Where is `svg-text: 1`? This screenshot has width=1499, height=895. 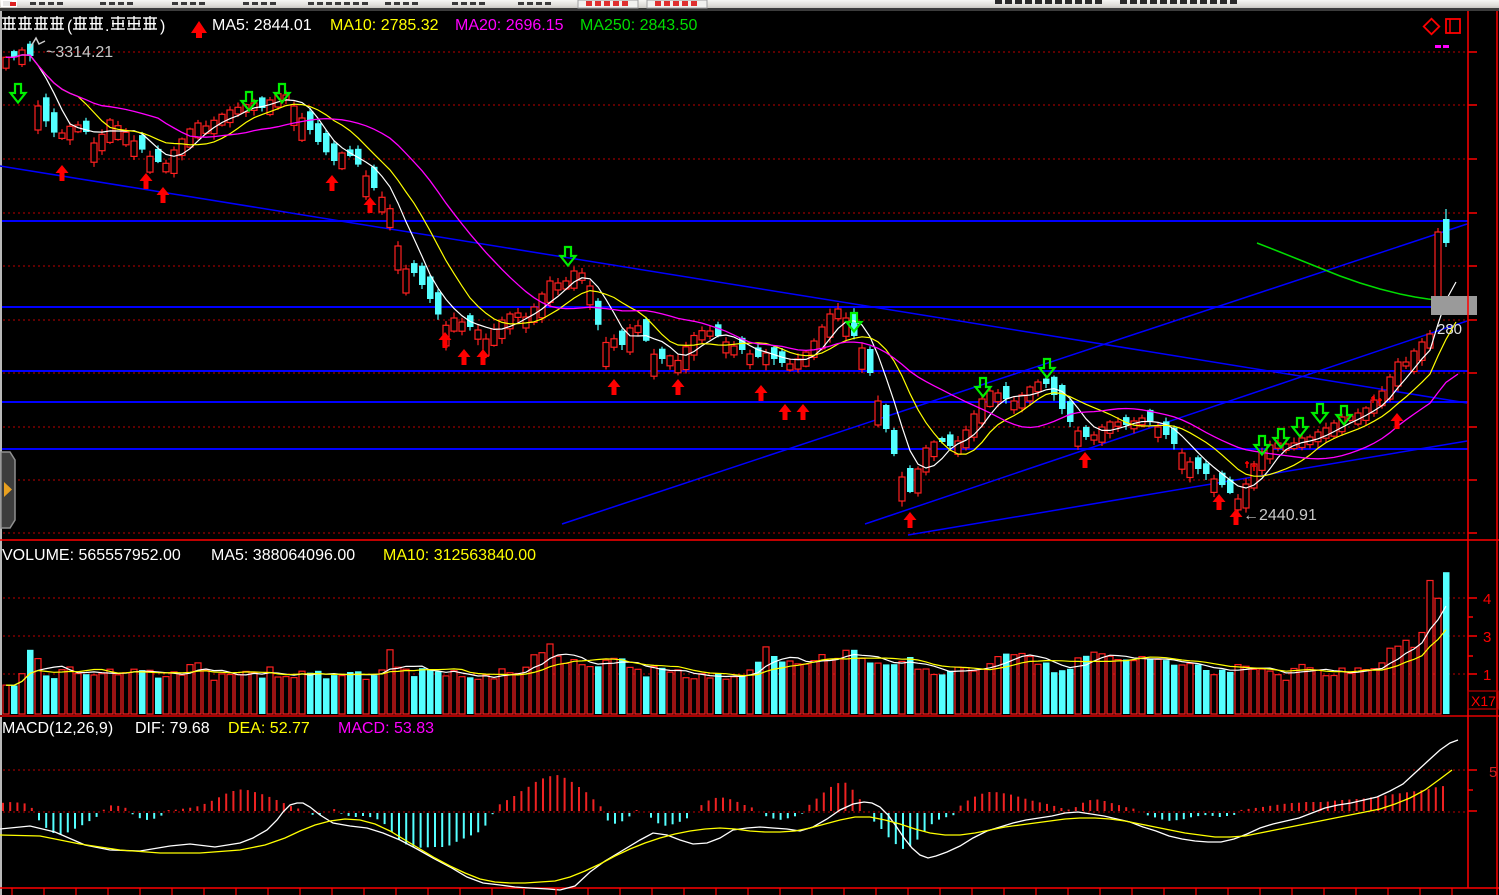 svg-text: 1 is located at coordinates (1487, 675).